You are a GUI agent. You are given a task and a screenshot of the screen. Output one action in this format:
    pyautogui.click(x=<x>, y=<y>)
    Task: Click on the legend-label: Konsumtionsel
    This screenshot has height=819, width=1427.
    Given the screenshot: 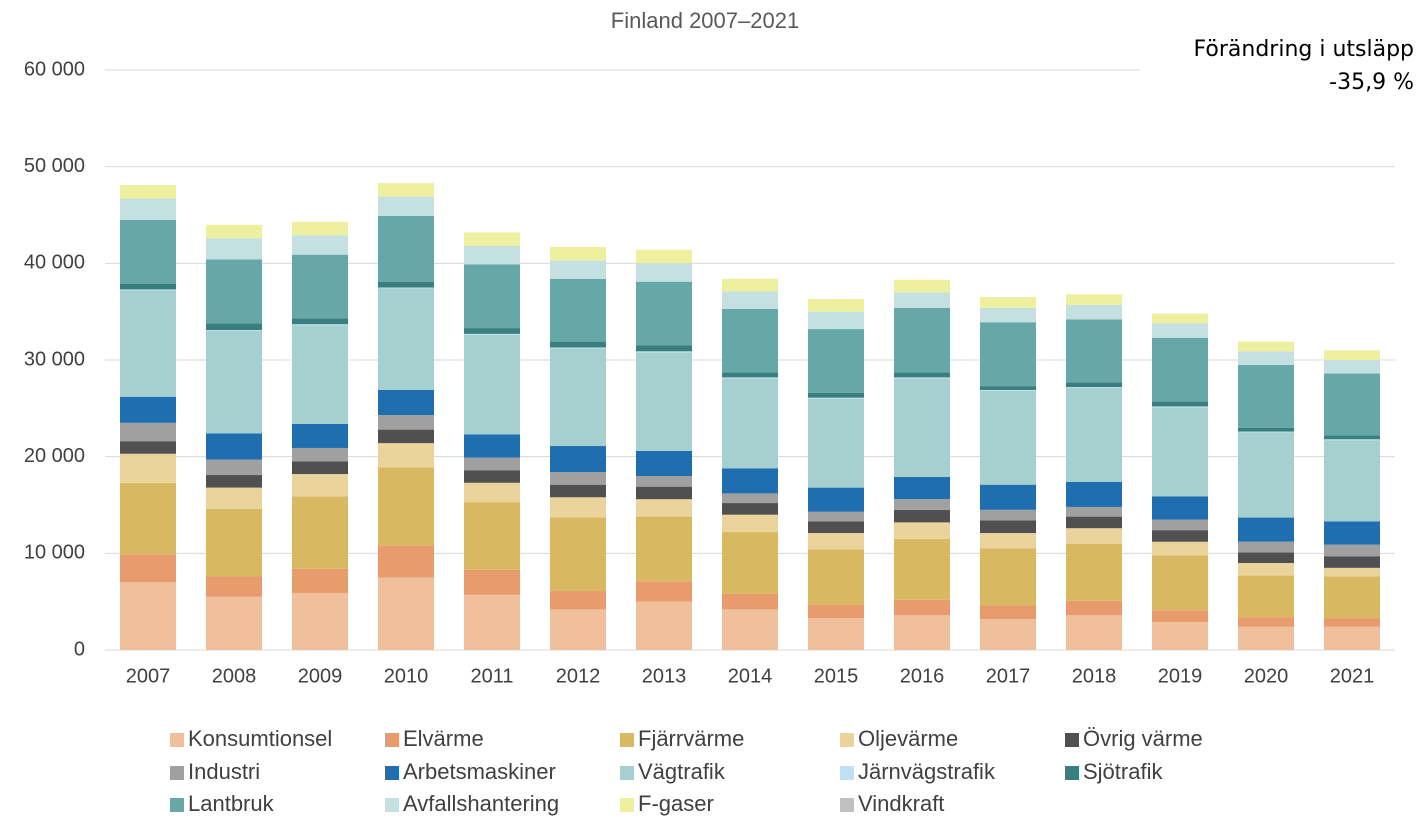 What is the action you would take?
    pyautogui.click(x=260, y=738)
    